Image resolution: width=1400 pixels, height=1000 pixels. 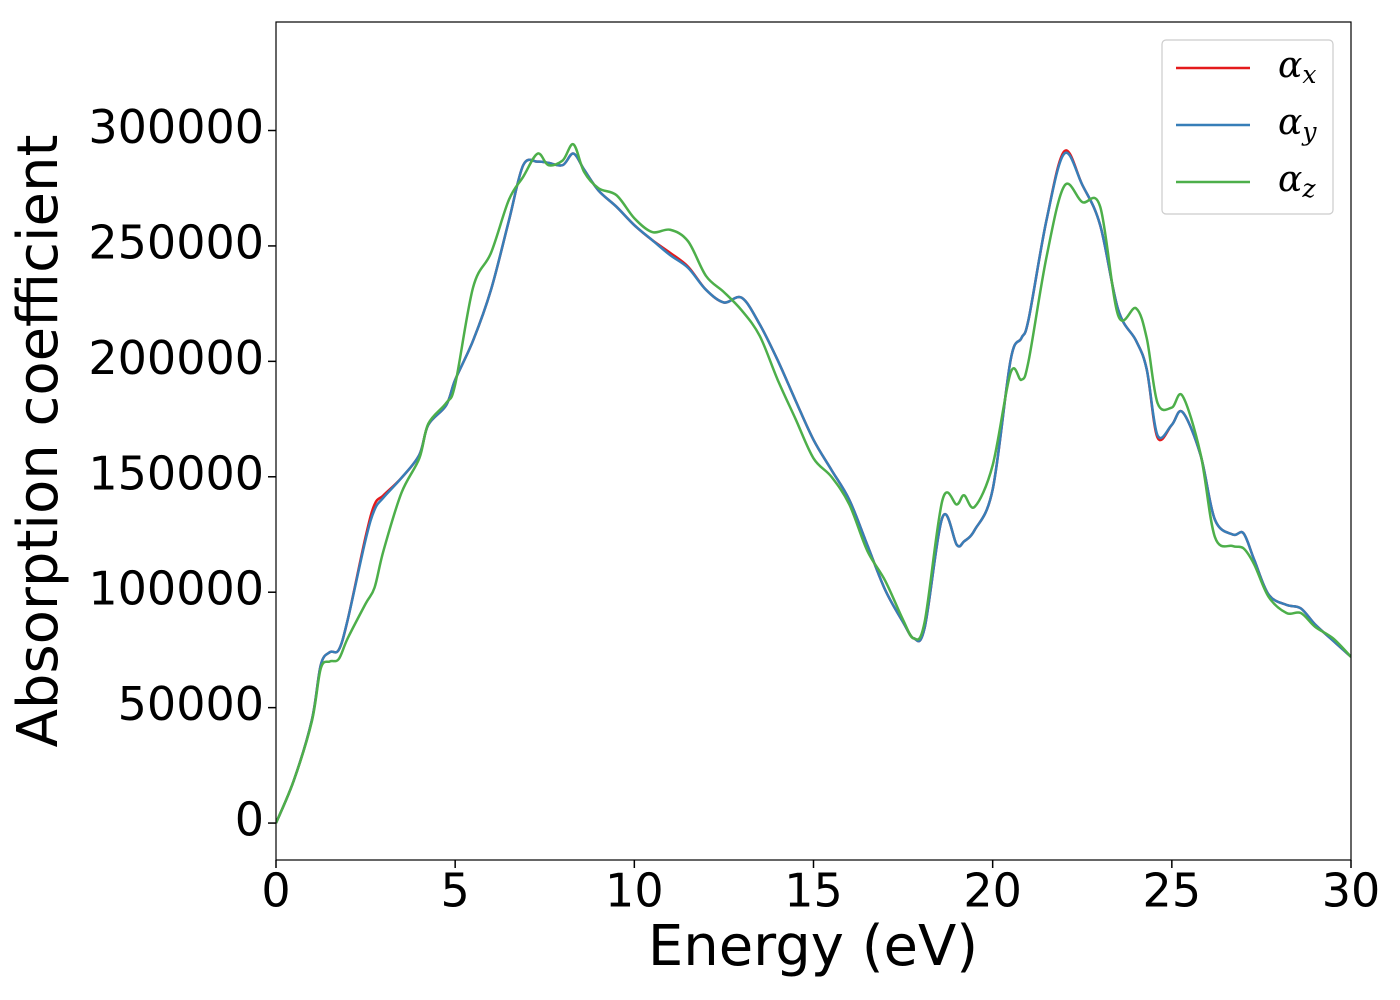 I want to click on x-tick-label: 0, so click(x=275, y=891).